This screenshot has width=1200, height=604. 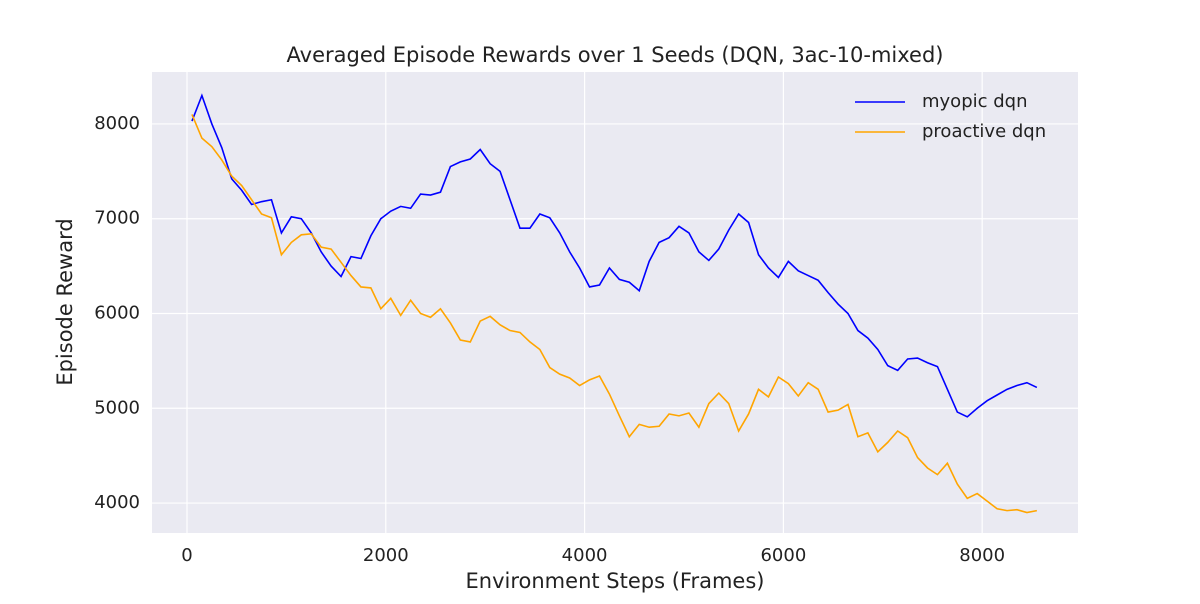 What do you see at coordinates (117, 218) in the screenshot?
I see `y-tick-label: 7000` at bounding box center [117, 218].